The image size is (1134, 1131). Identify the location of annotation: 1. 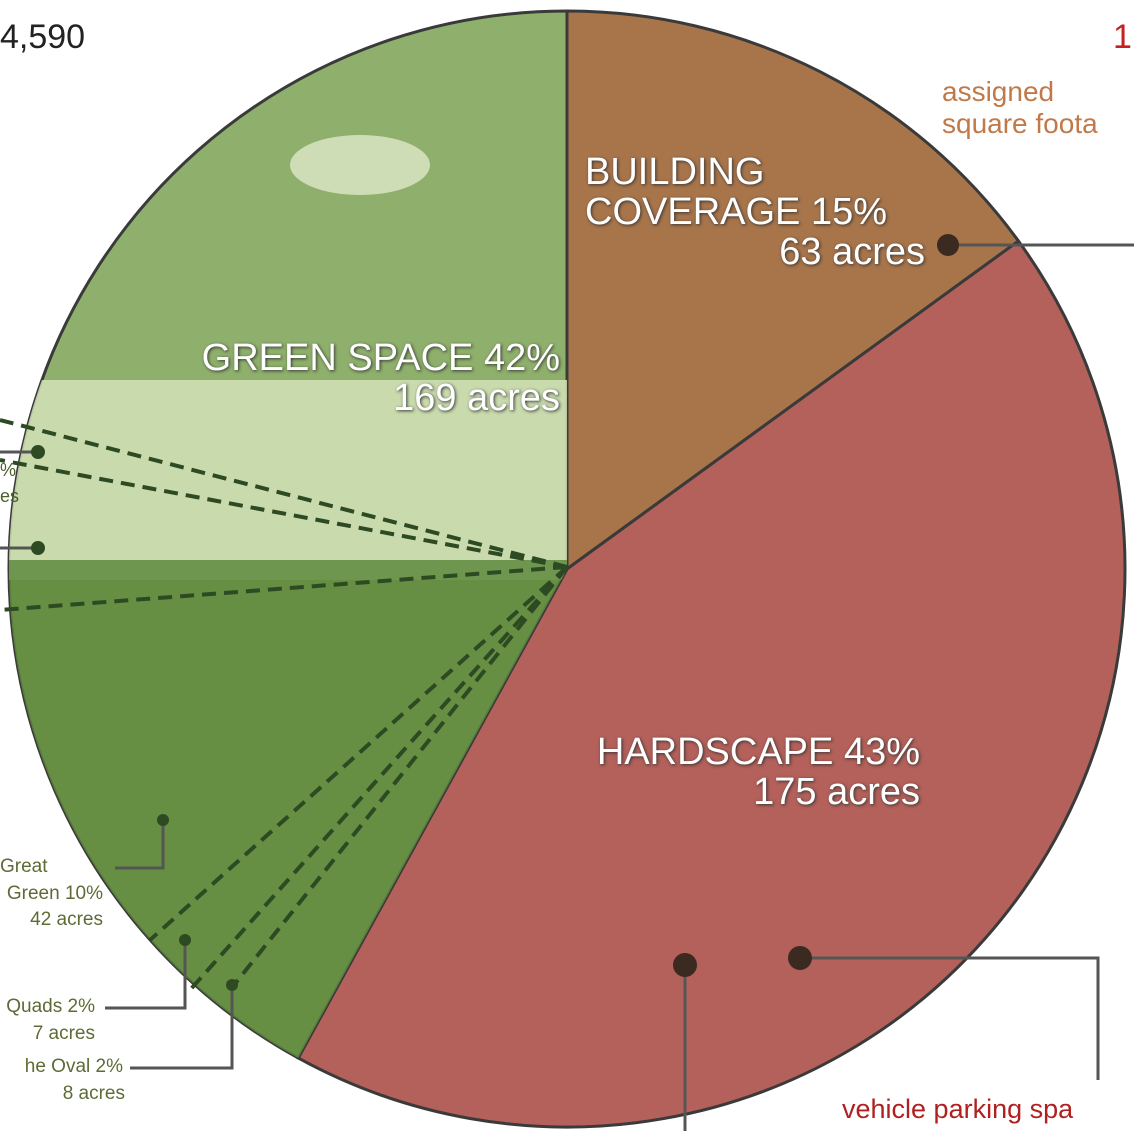
(1122, 37).